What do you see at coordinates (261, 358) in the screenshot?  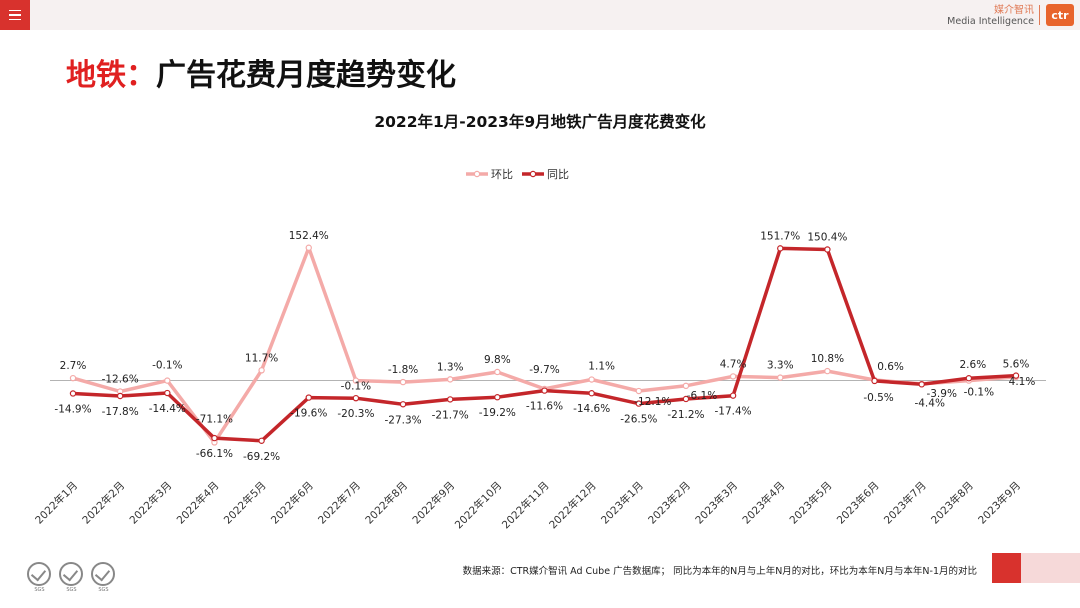 I see `data-label: 11.7%` at bounding box center [261, 358].